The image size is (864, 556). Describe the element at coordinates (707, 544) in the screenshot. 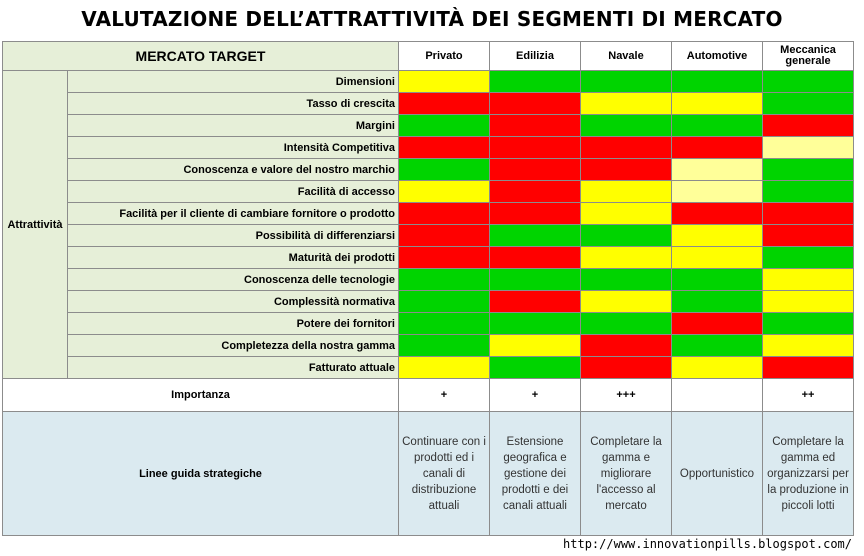

I see `source-url: http://www.innovationpills.blogspot.com/` at that location.